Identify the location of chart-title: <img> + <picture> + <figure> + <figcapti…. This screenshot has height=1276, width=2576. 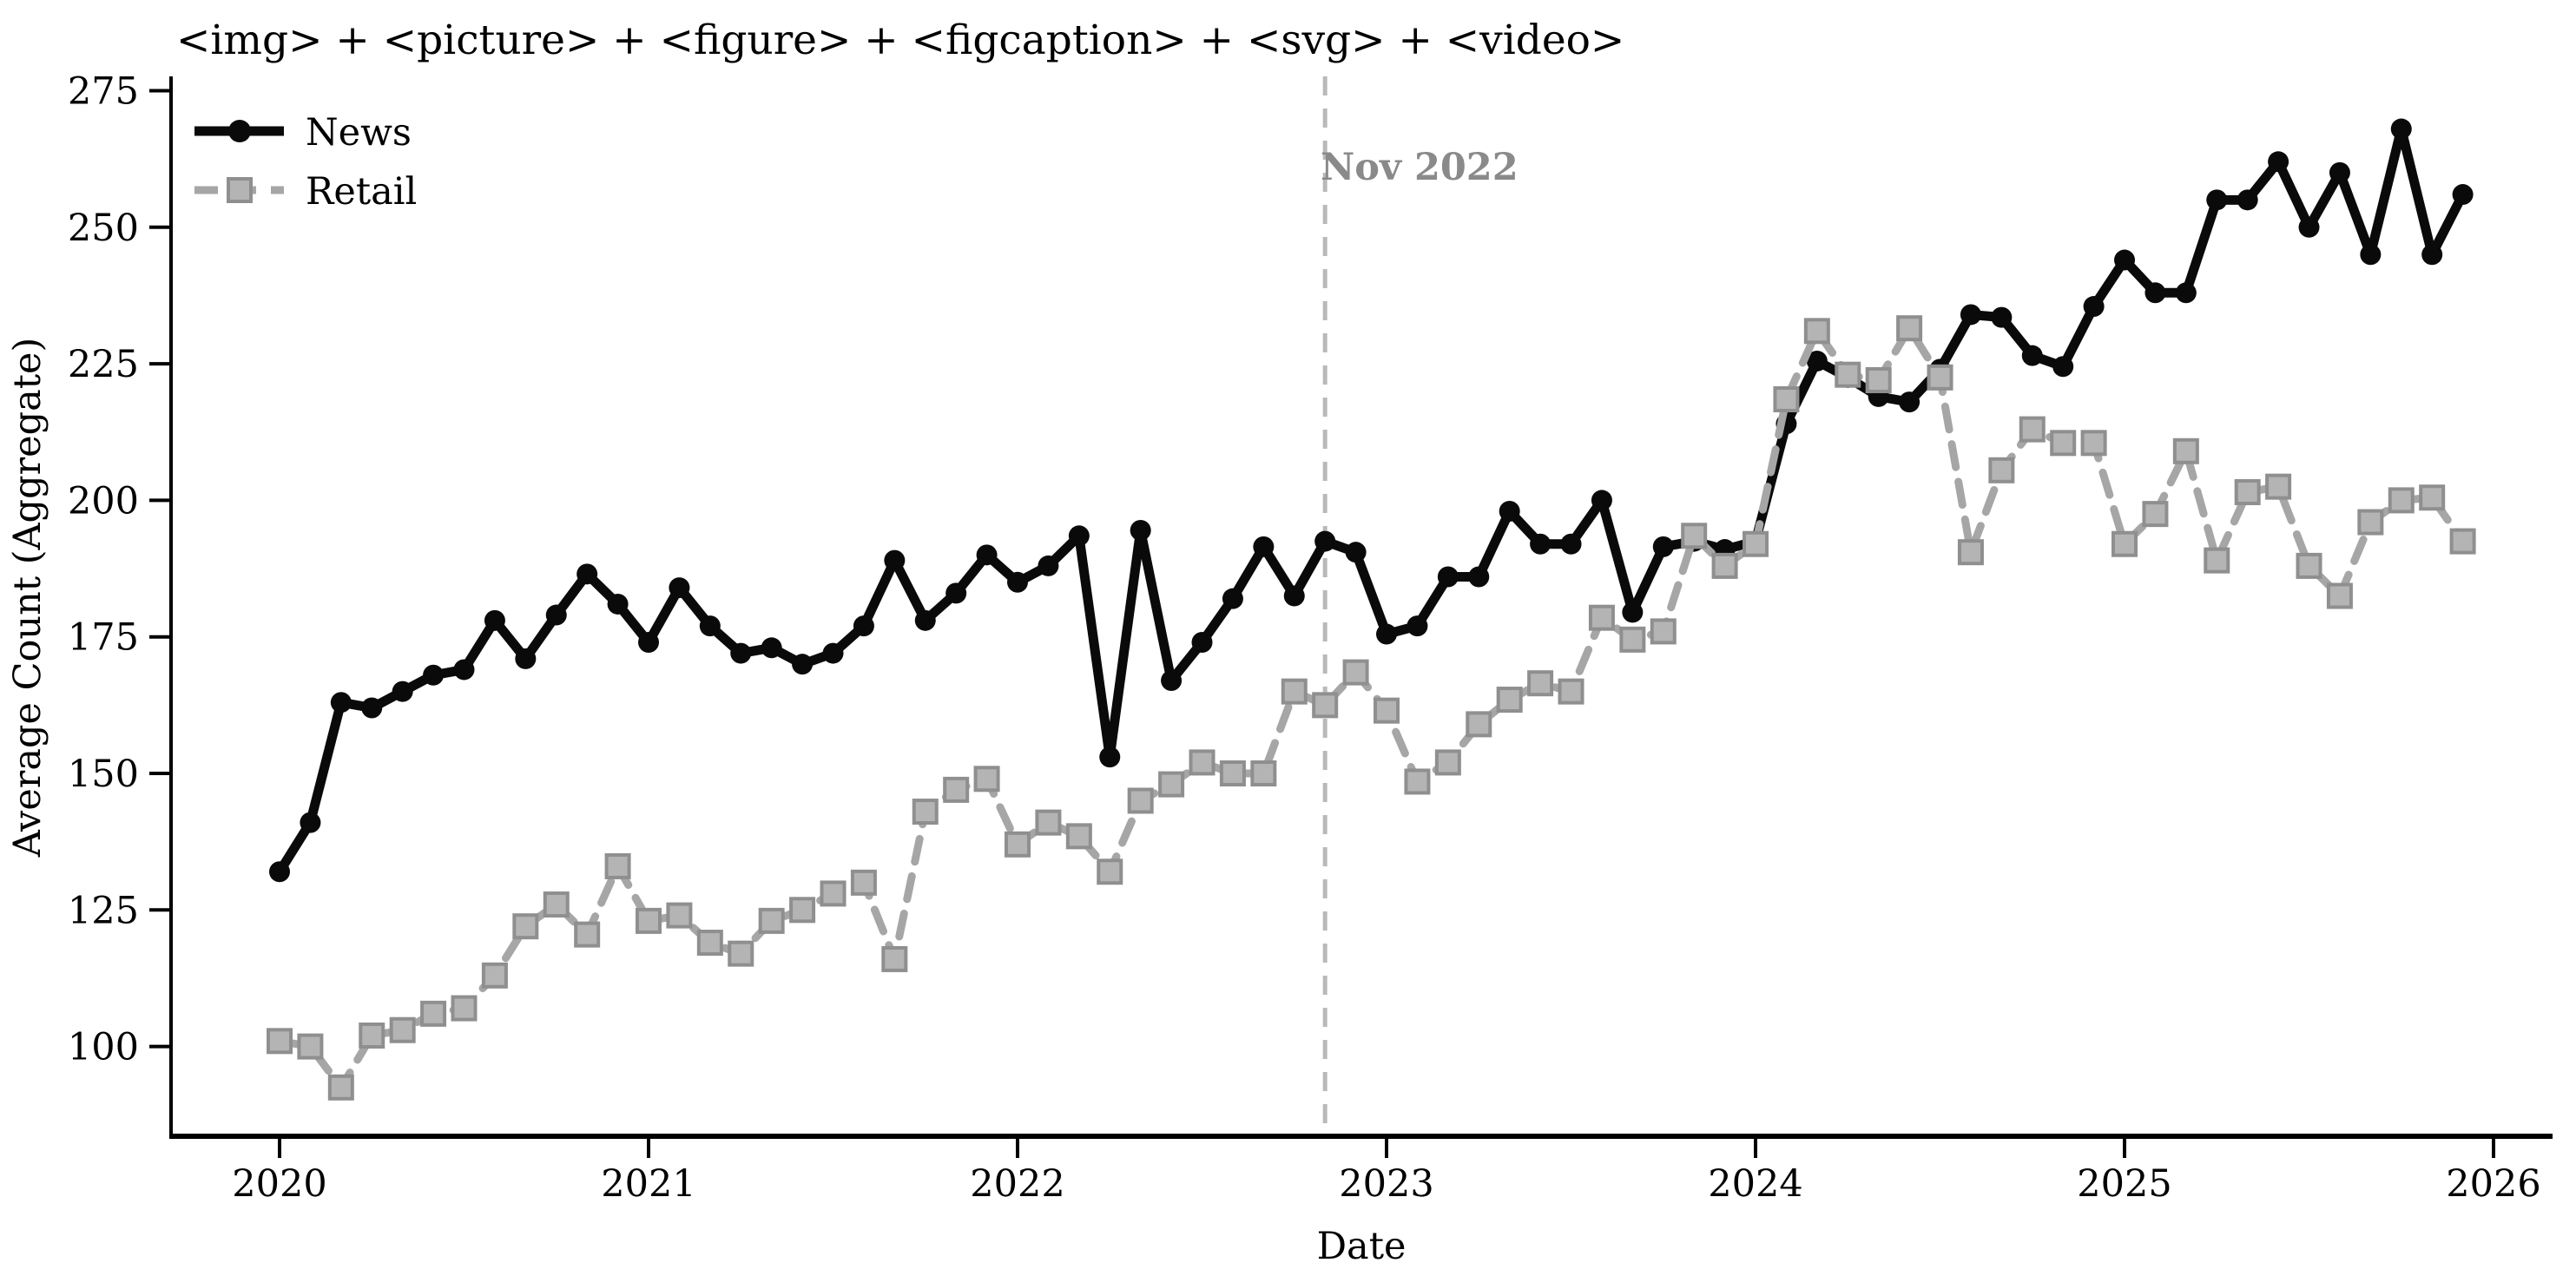
(900, 40).